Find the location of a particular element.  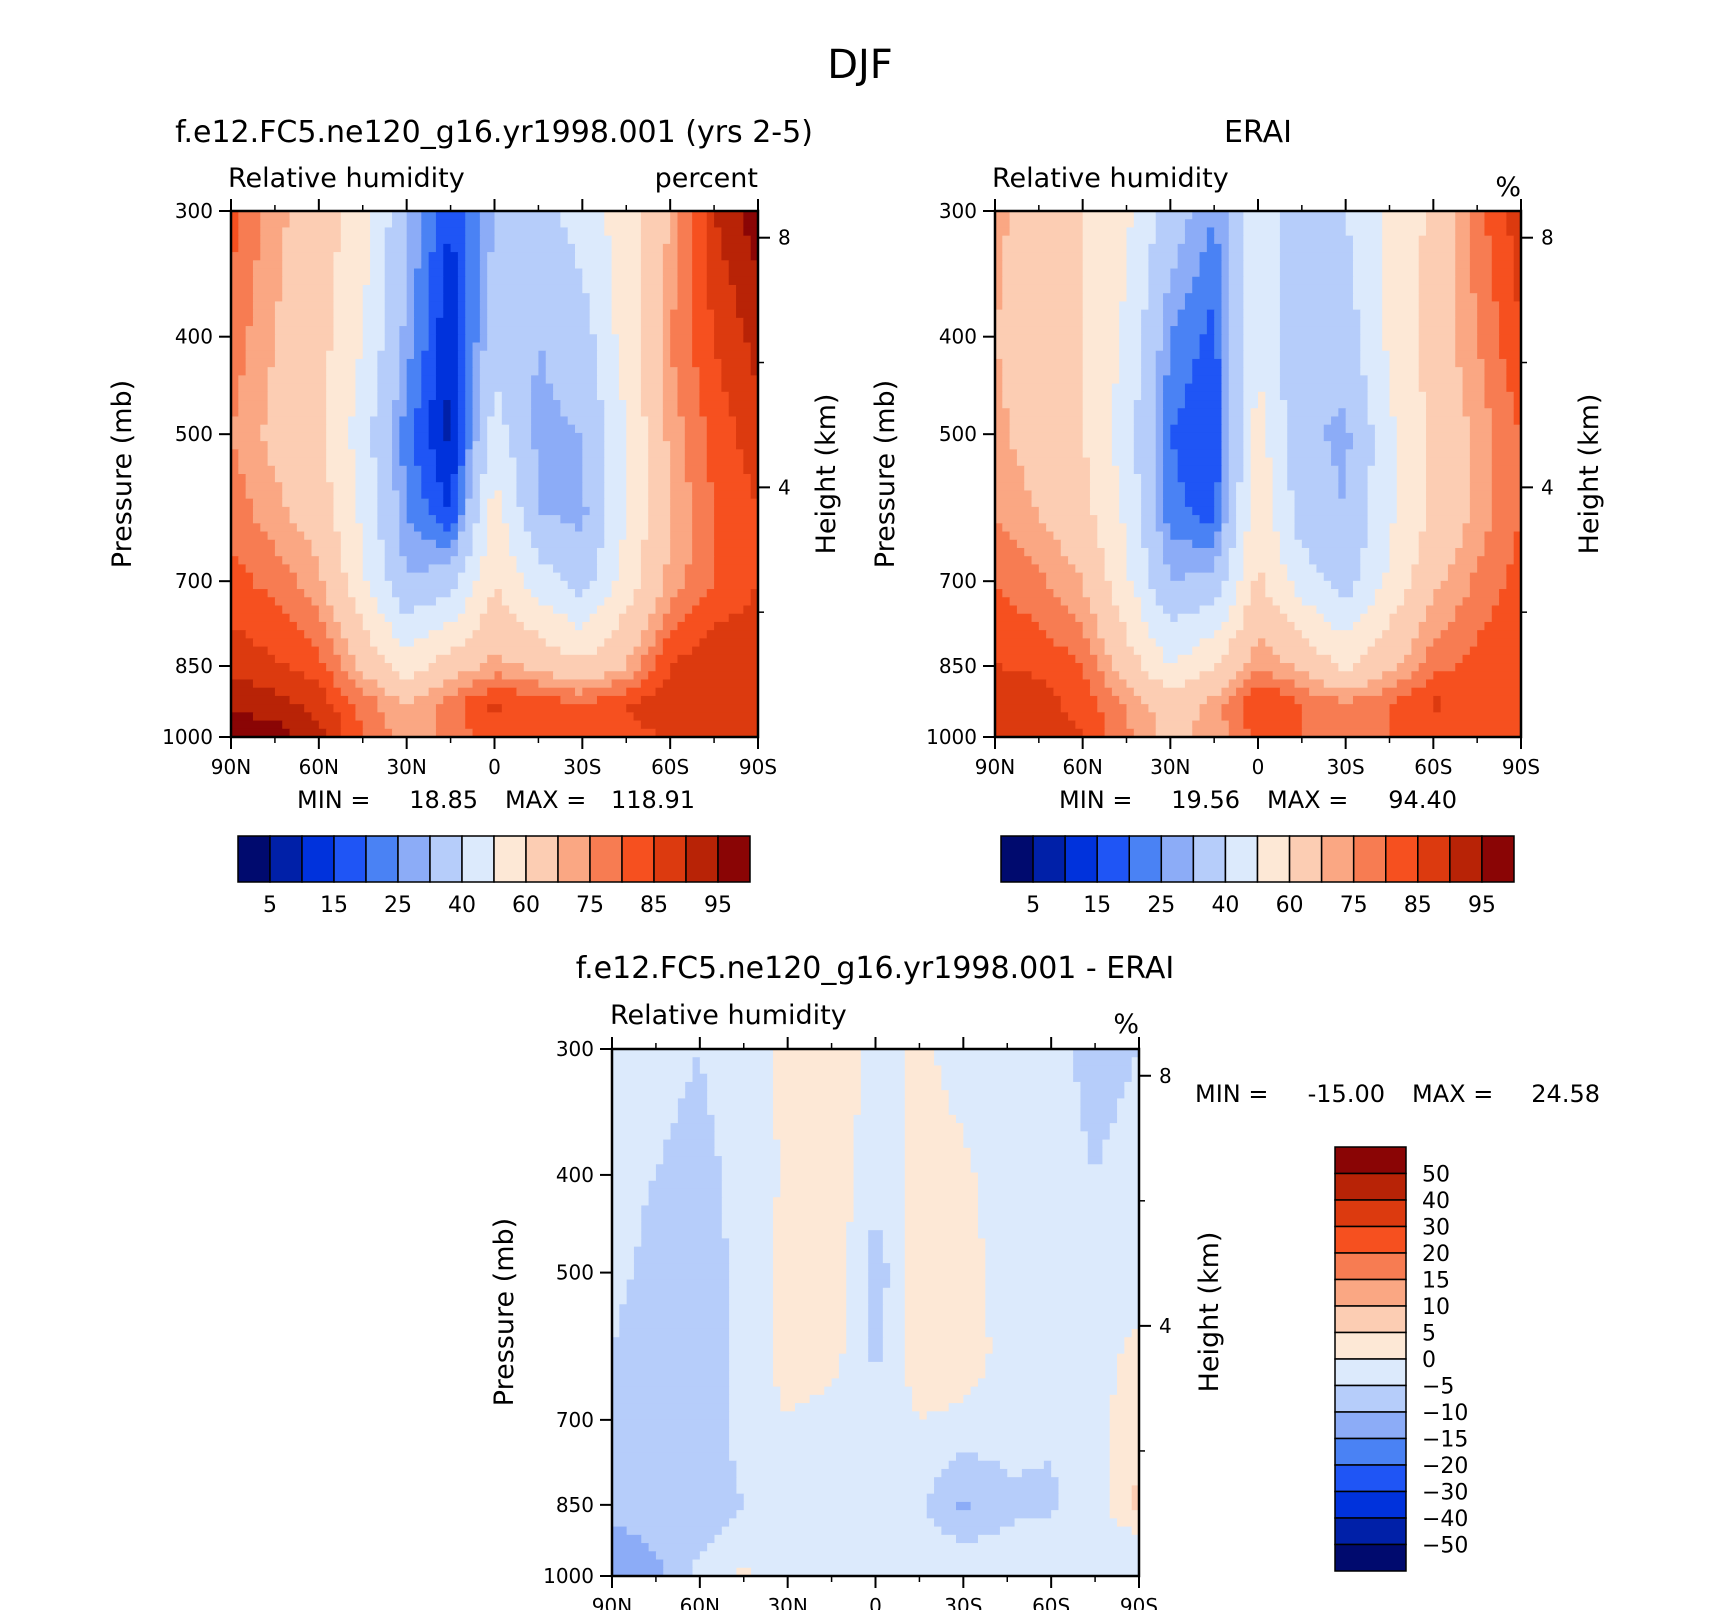

y-tick-label: 300 is located at coordinates (958, 211).